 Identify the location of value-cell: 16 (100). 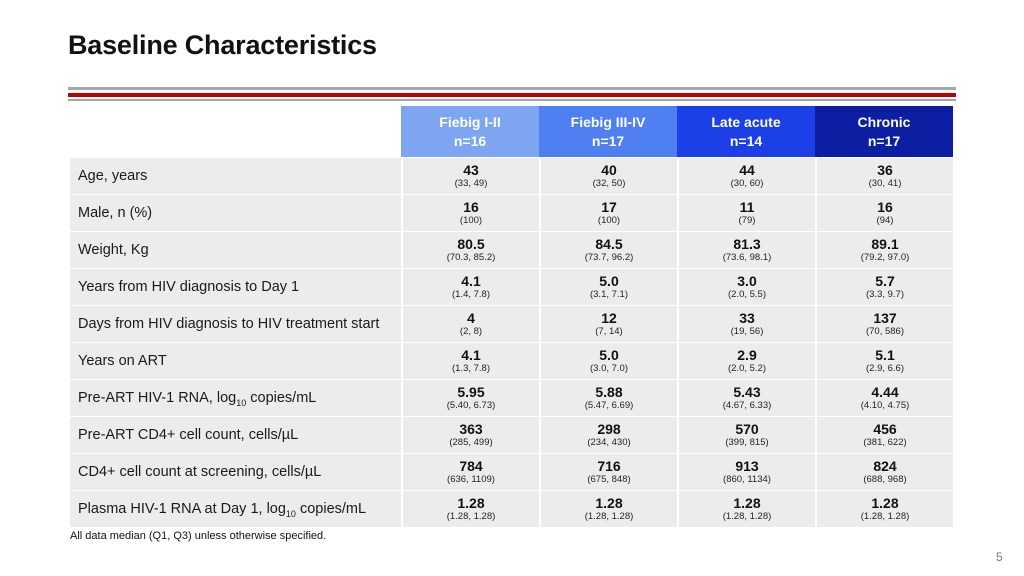
(470, 212).